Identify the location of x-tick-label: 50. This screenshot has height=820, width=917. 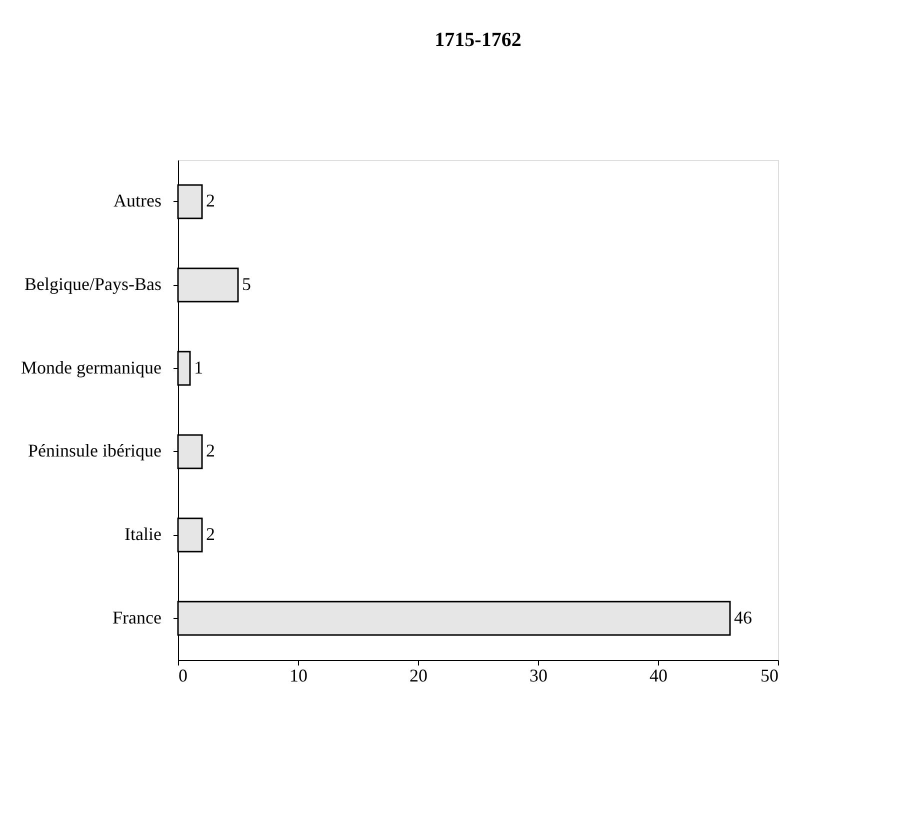
(769, 676).